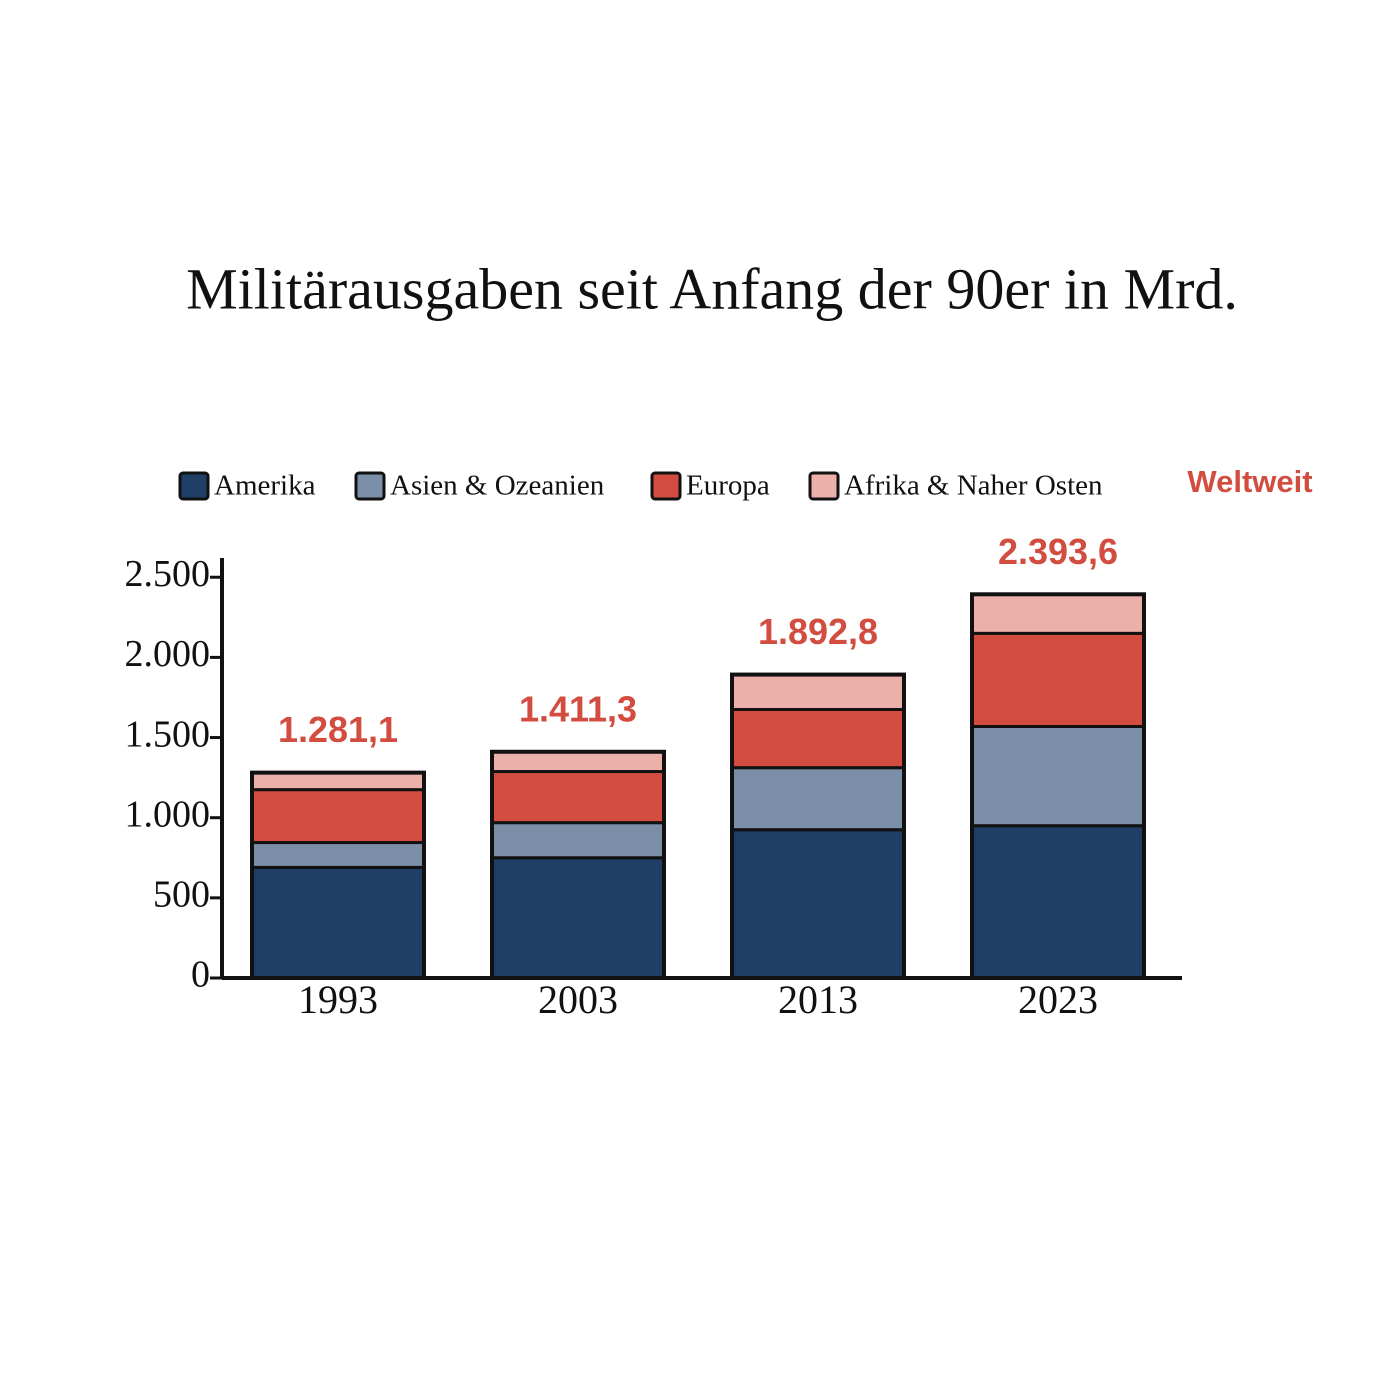  What do you see at coordinates (728, 486) in the screenshot?
I see `legend-label: Europa` at bounding box center [728, 486].